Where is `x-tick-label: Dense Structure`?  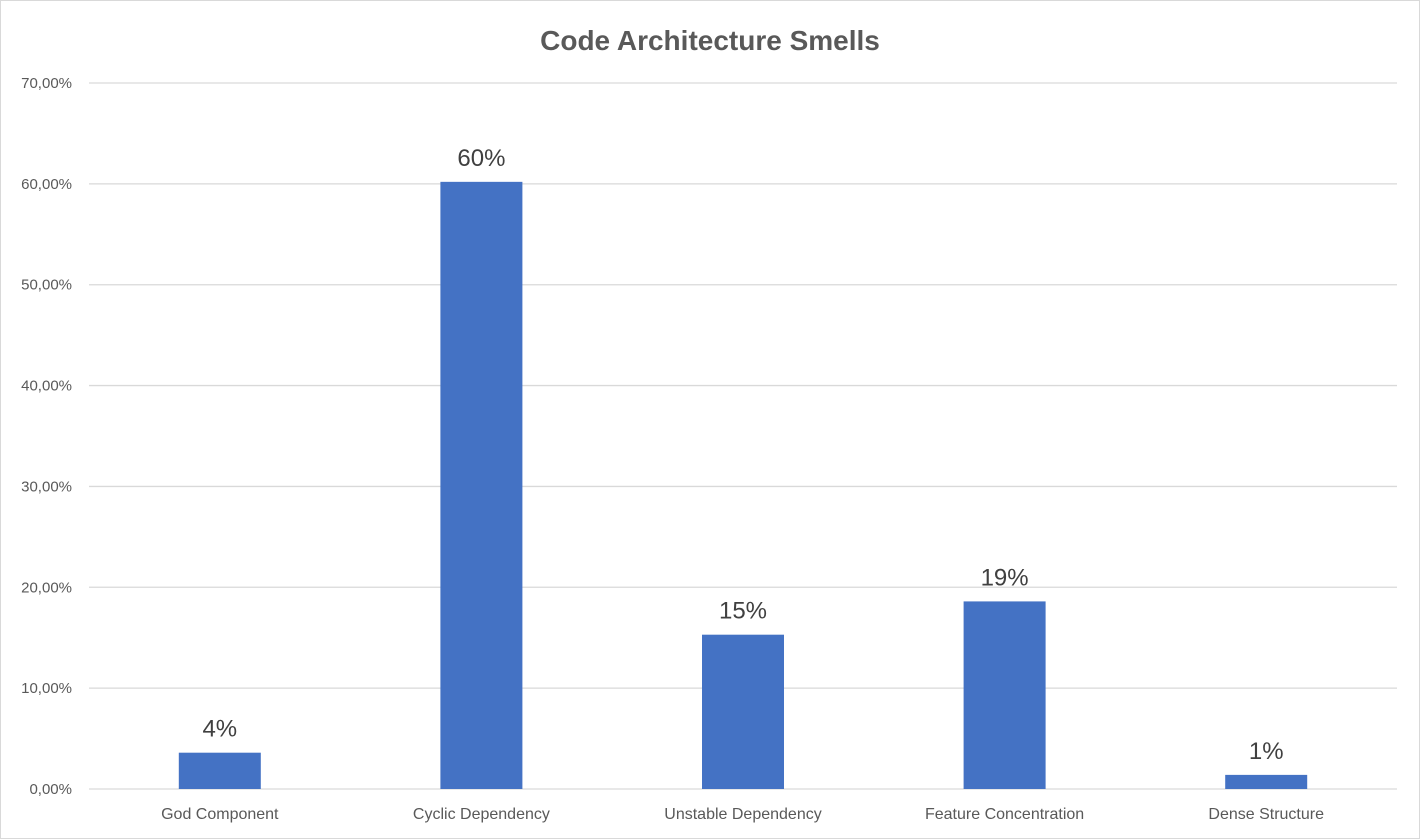 x-tick-label: Dense Structure is located at coordinates (1266, 814).